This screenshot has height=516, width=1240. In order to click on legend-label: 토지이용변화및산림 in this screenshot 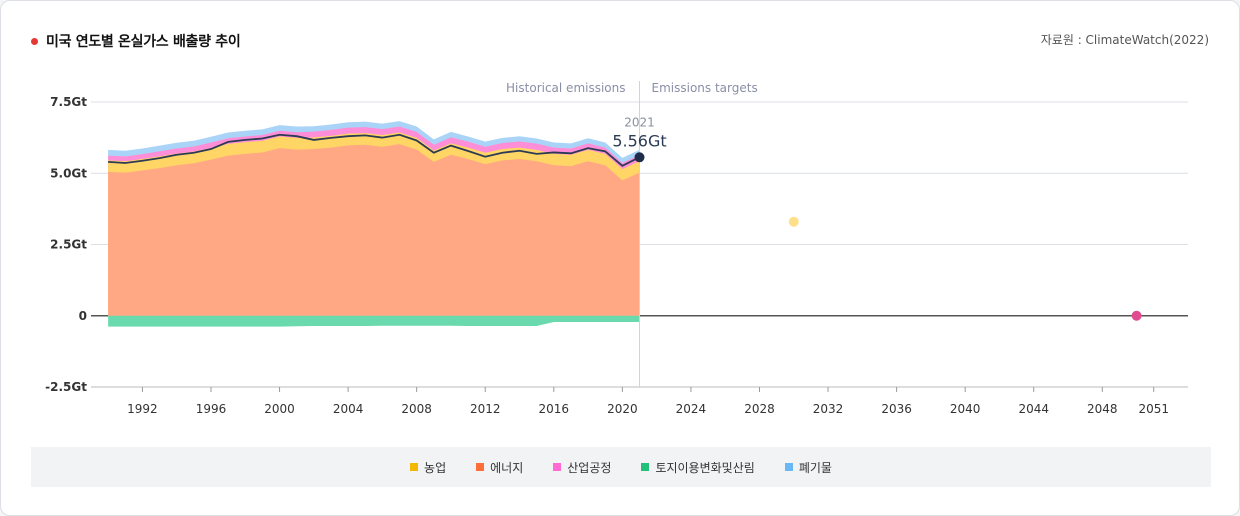, I will do `click(705, 467)`.